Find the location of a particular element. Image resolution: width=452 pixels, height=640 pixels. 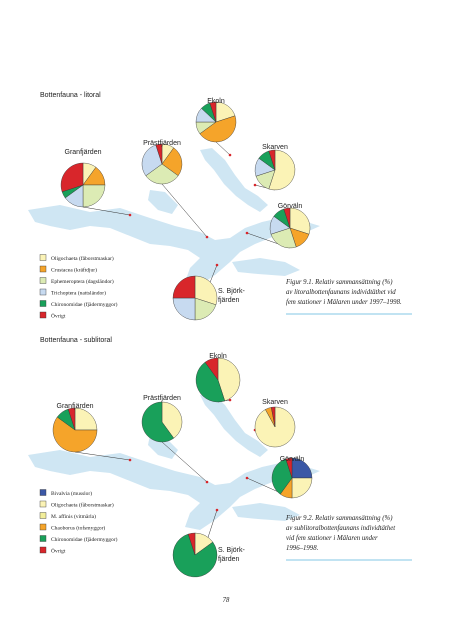

legend-label: Crustacea (kräftdjur) is located at coordinates (74, 270).